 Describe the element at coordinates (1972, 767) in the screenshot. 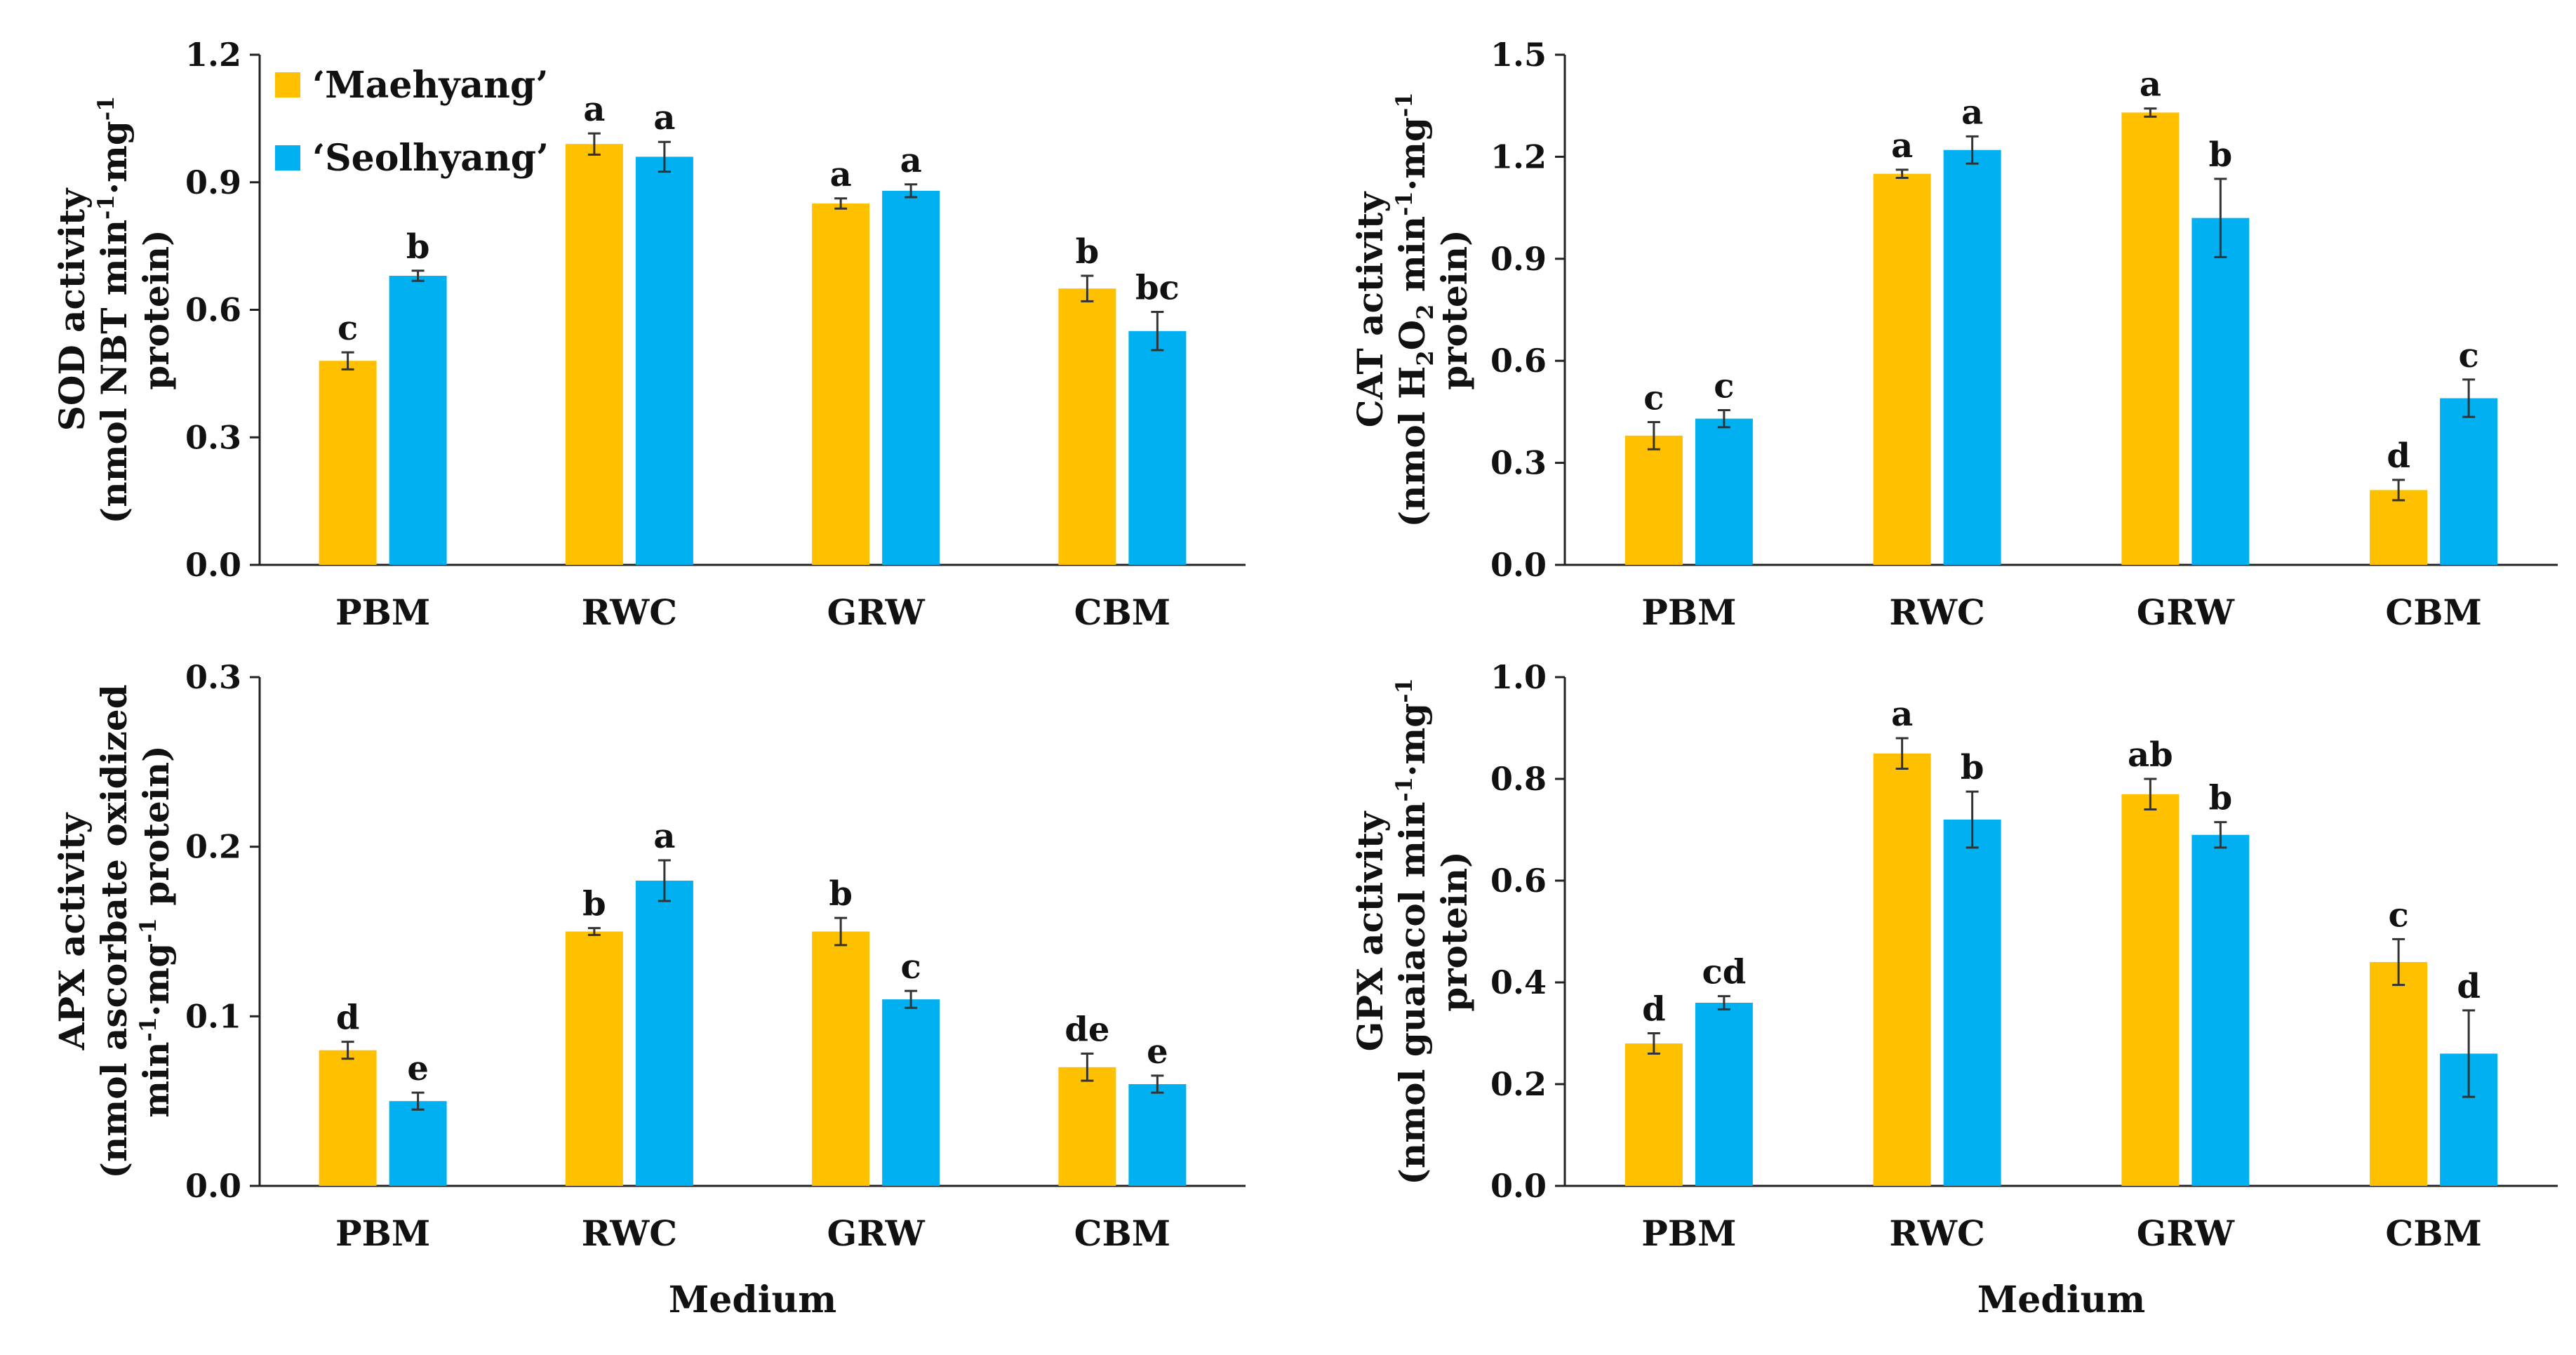

I see `gpx-significance-letter: b` at that location.